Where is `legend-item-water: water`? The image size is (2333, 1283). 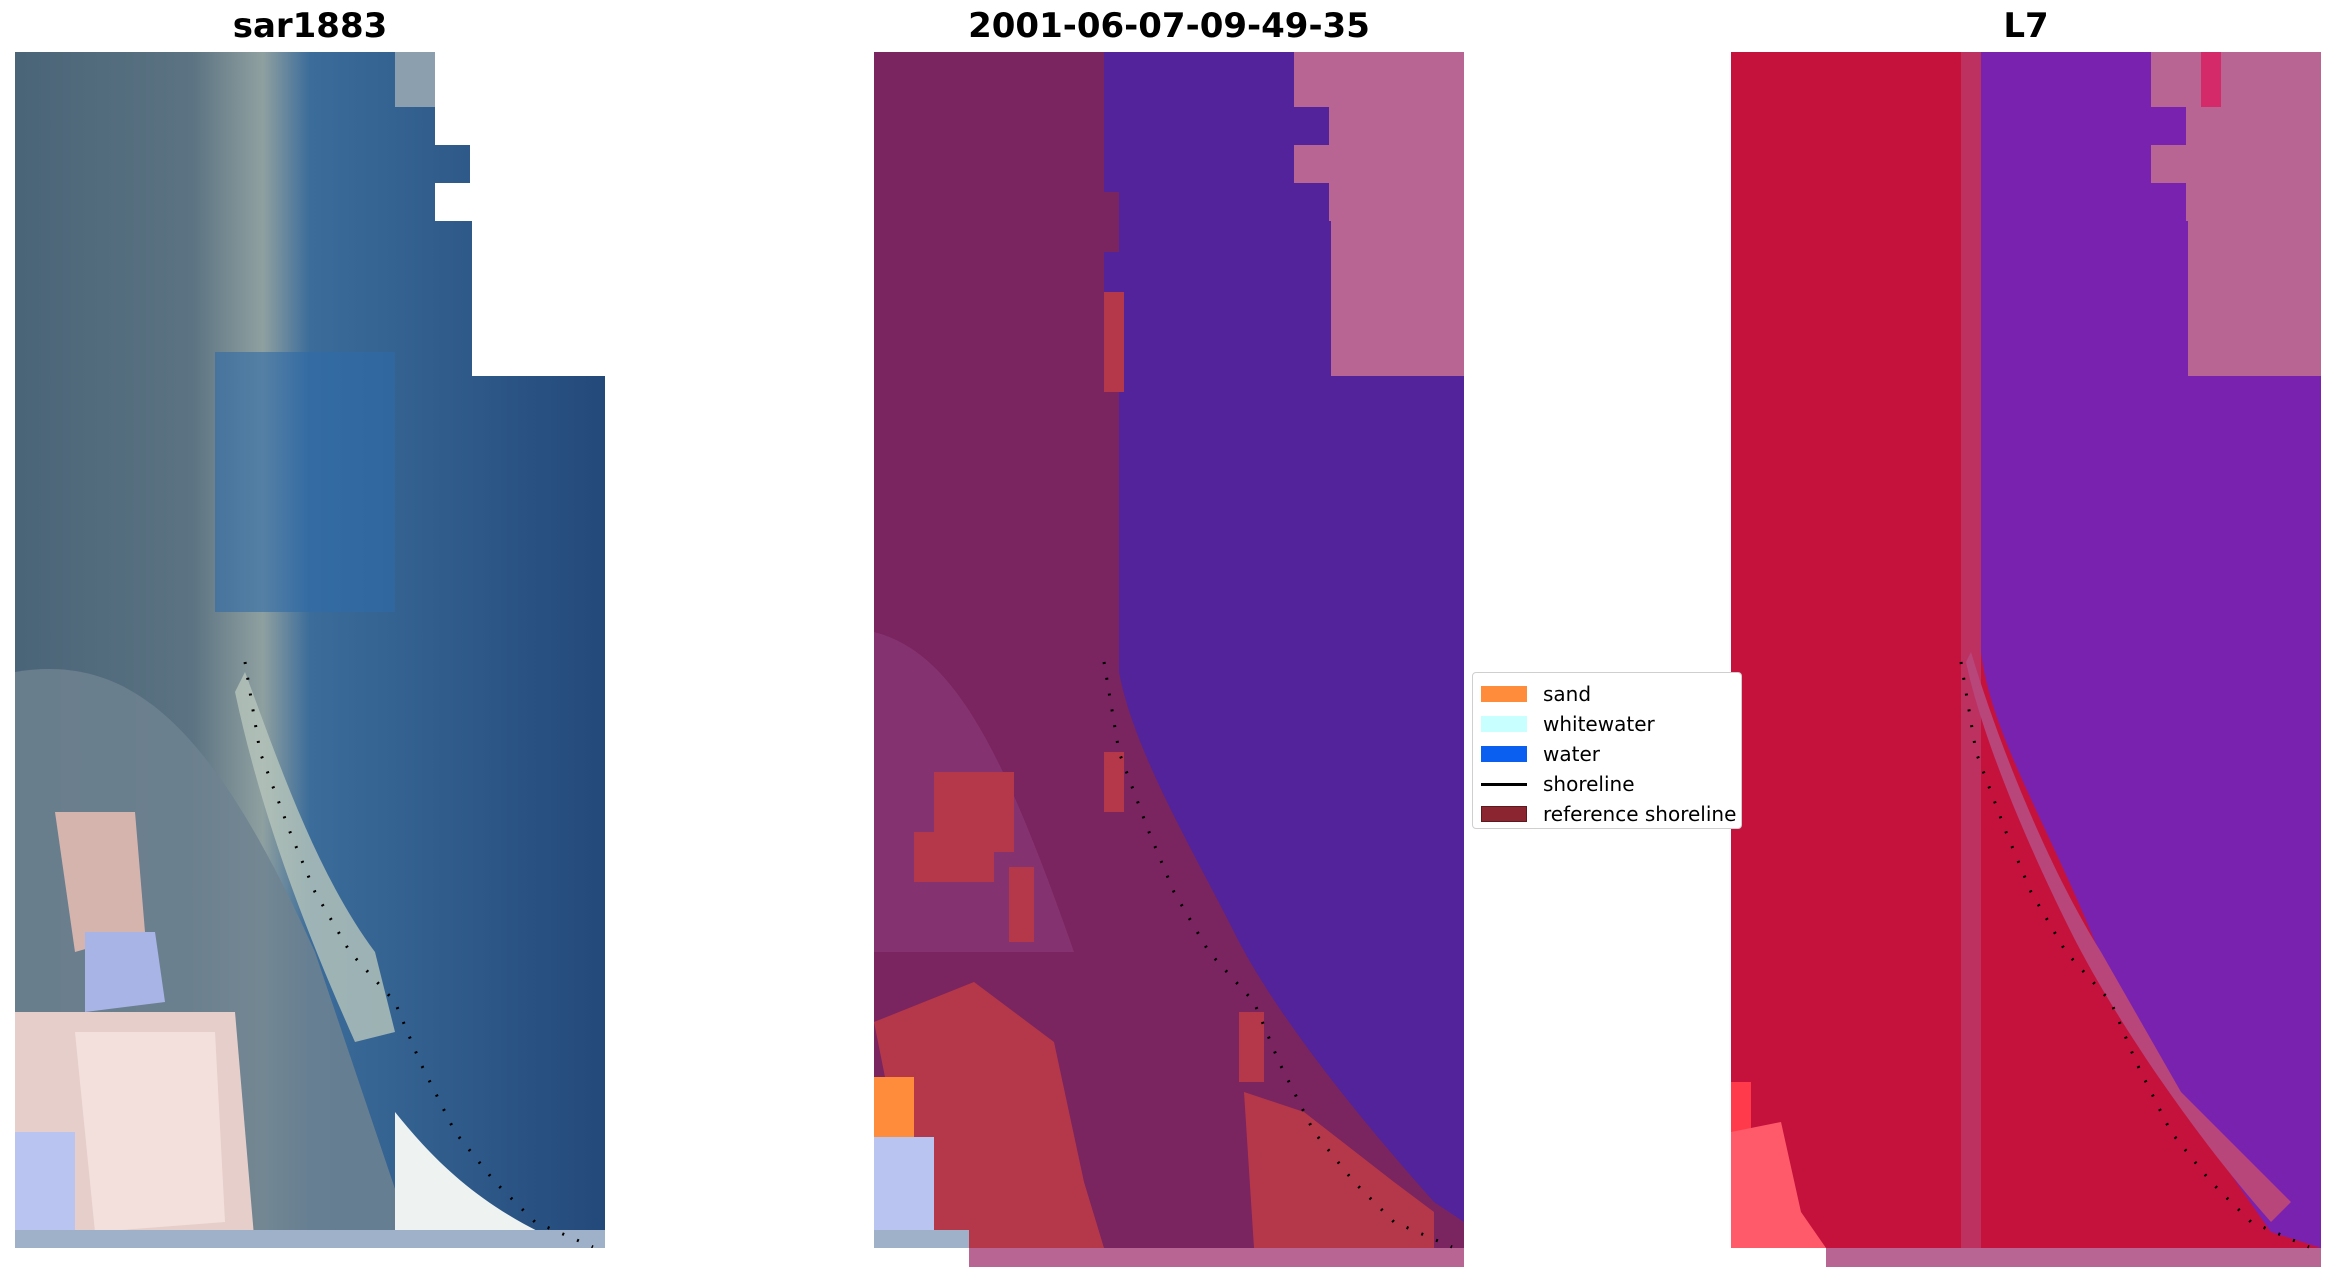 legend-item-water: water is located at coordinates (1611, 754).